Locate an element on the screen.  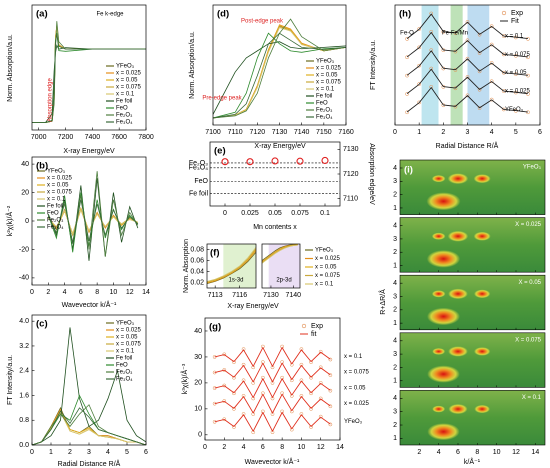
curve-label: x = 0.05 is located at coordinates (516, 73).